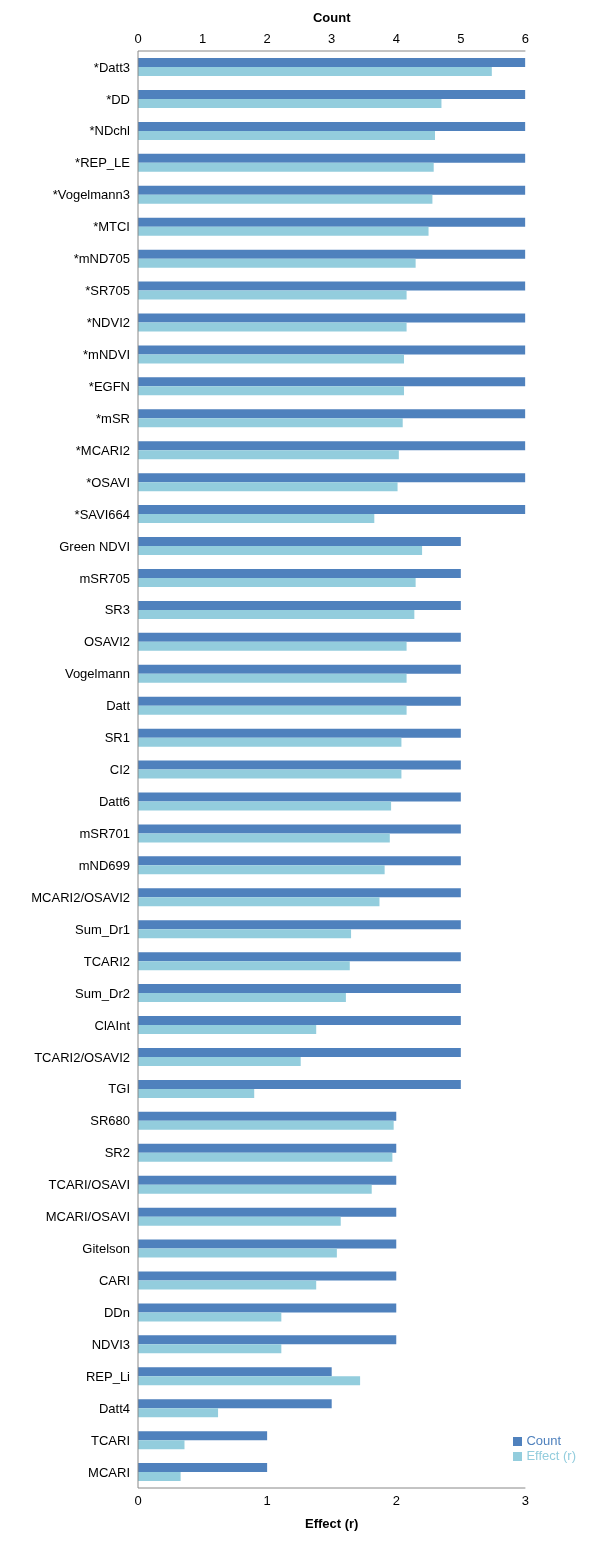  What do you see at coordinates (108, 323) in the screenshot?
I see `y-tick-label: *NDVI2` at bounding box center [108, 323].